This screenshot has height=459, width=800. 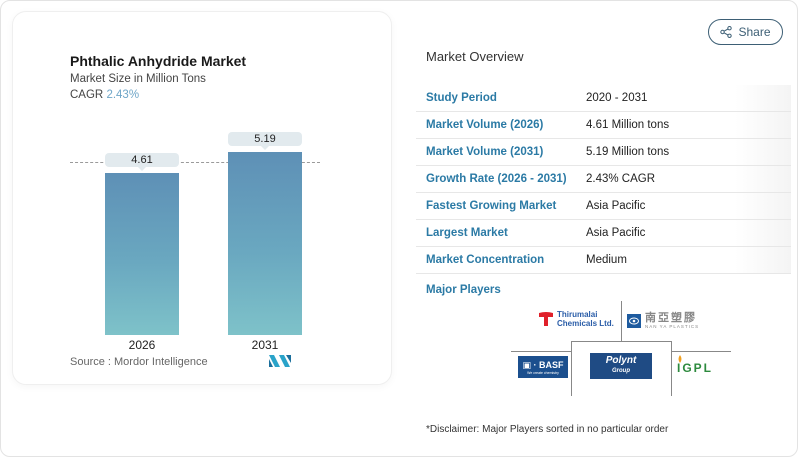 I want to click on polynt-tagline: Group, so click(x=621, y=371).